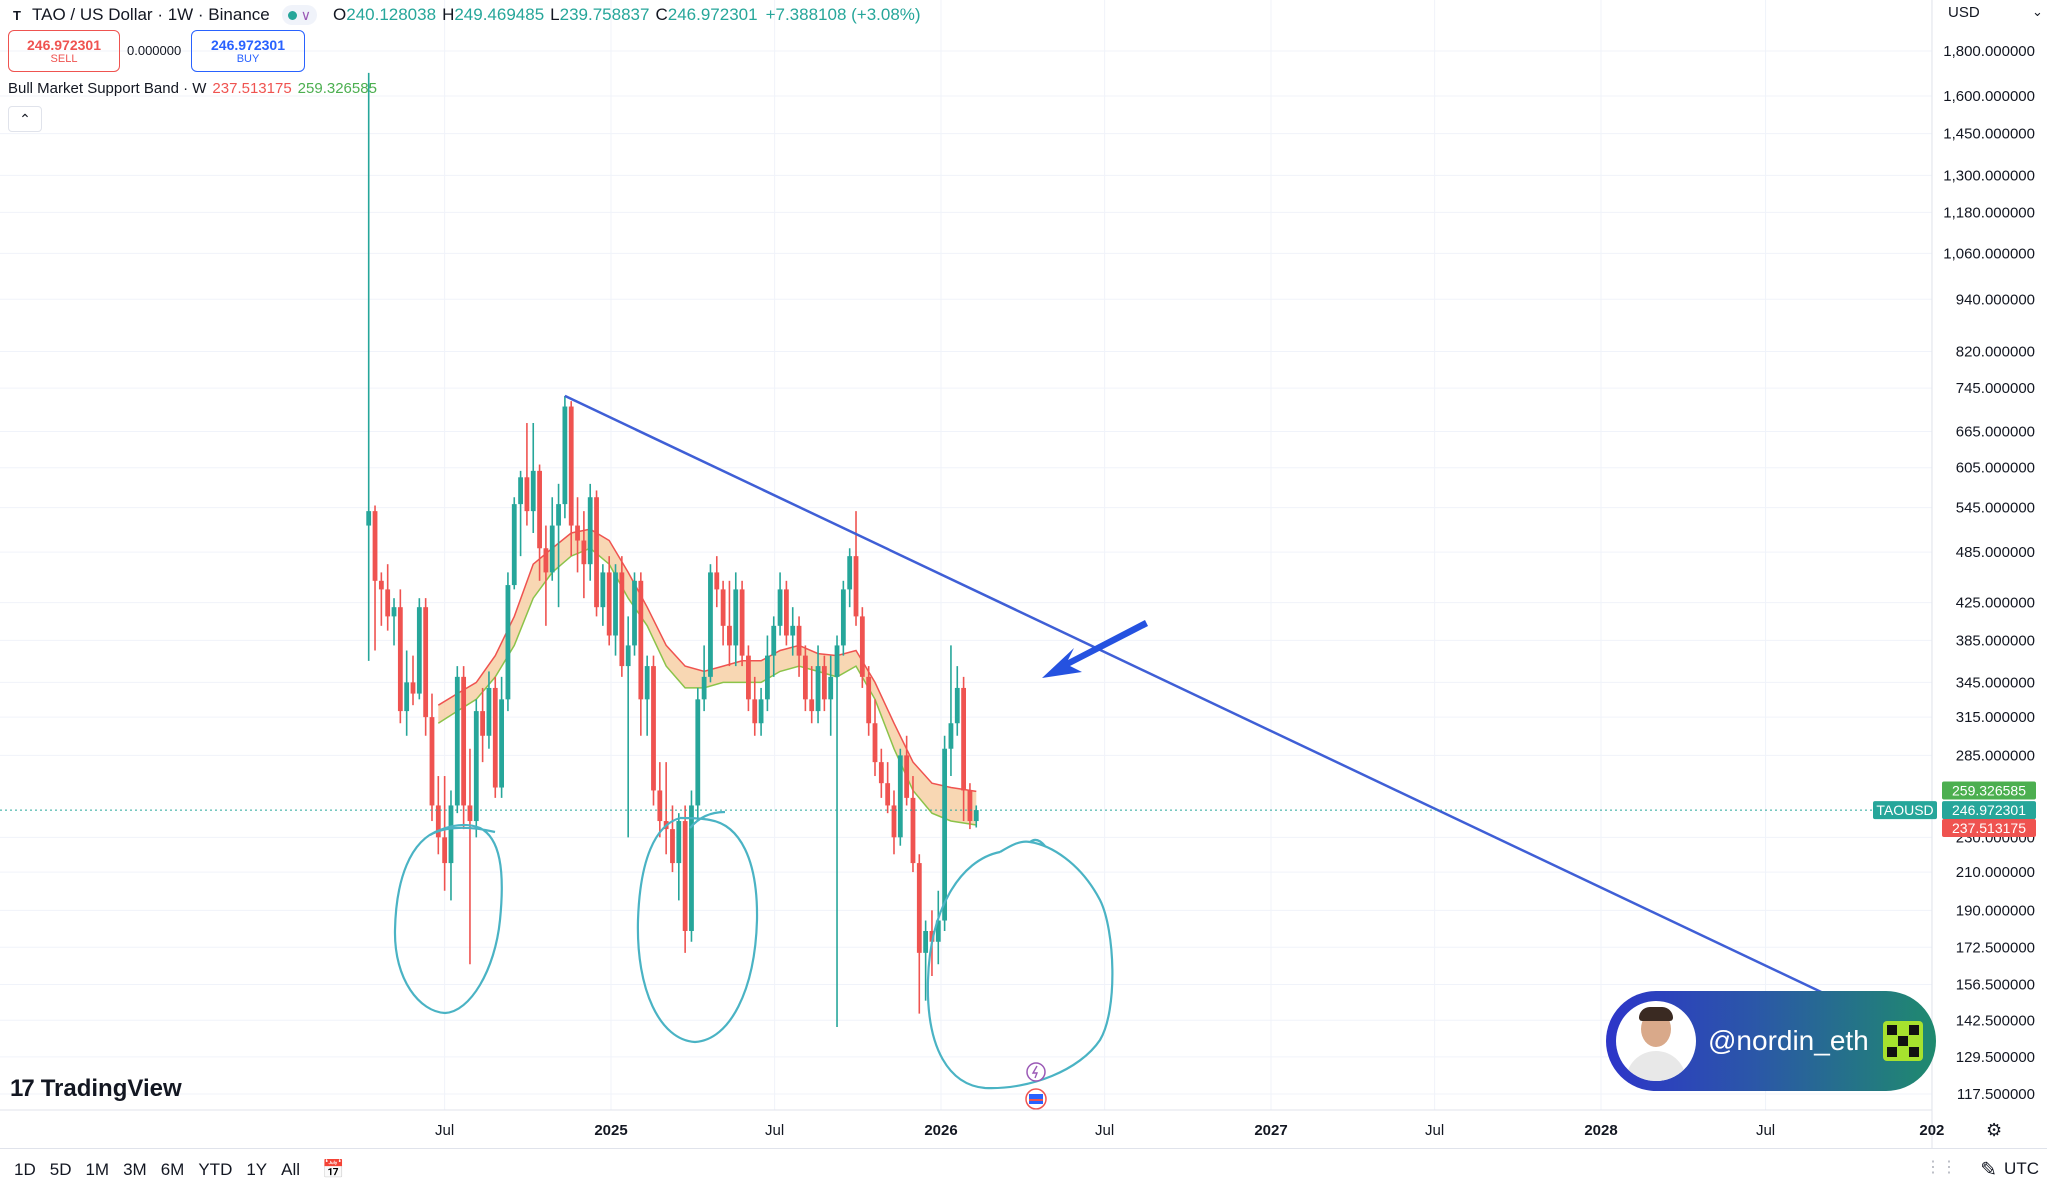 The width and height of the screenshot is (2047, 1190). I want to click on range-button-5d: 5D, so click(60, 1169).